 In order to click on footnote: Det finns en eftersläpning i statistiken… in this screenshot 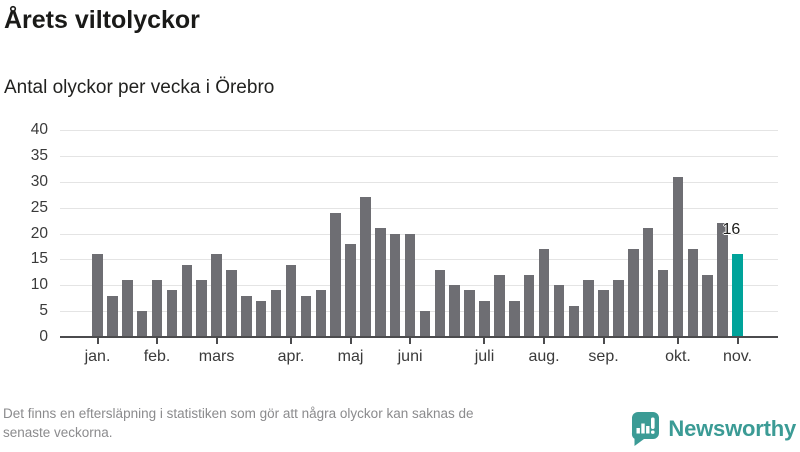, I will do `click(318, 423)`.